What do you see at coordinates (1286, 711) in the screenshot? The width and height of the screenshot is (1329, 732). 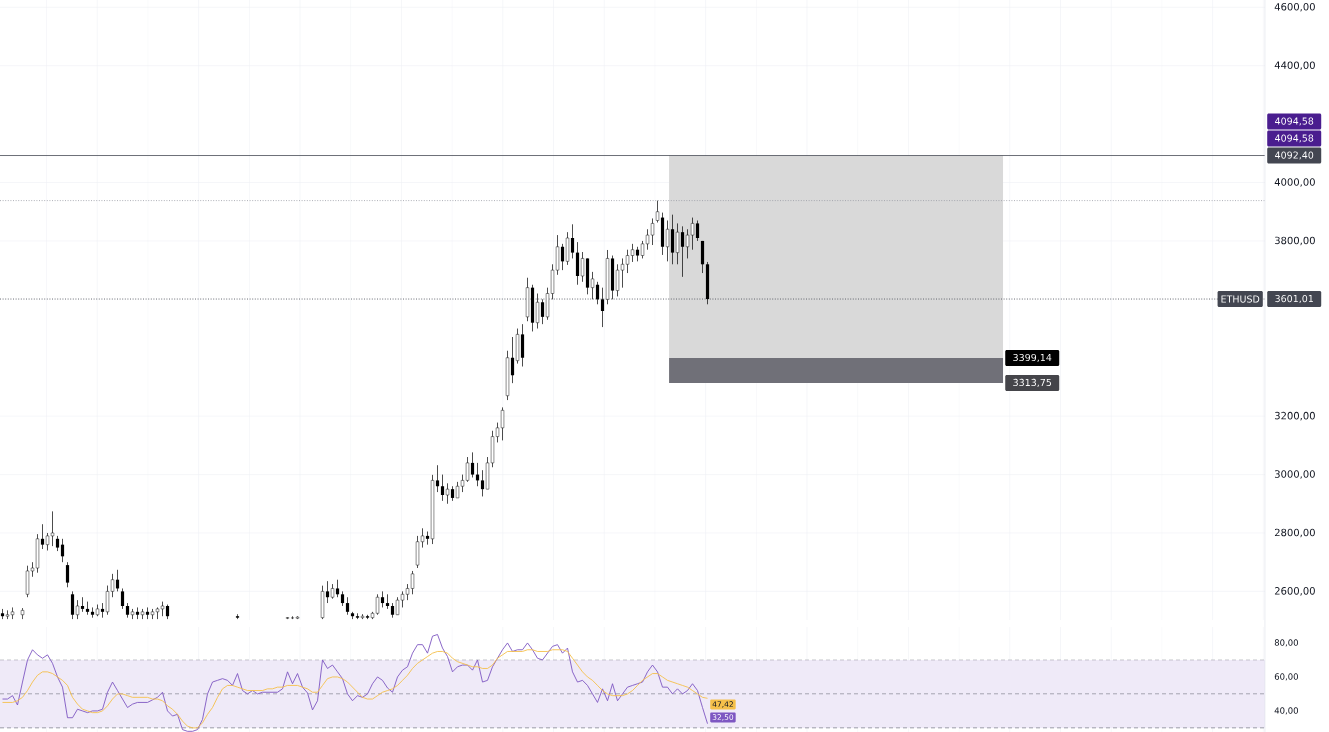 I see `y-tick-label: 40,00` at bounding box center [1286, 711].